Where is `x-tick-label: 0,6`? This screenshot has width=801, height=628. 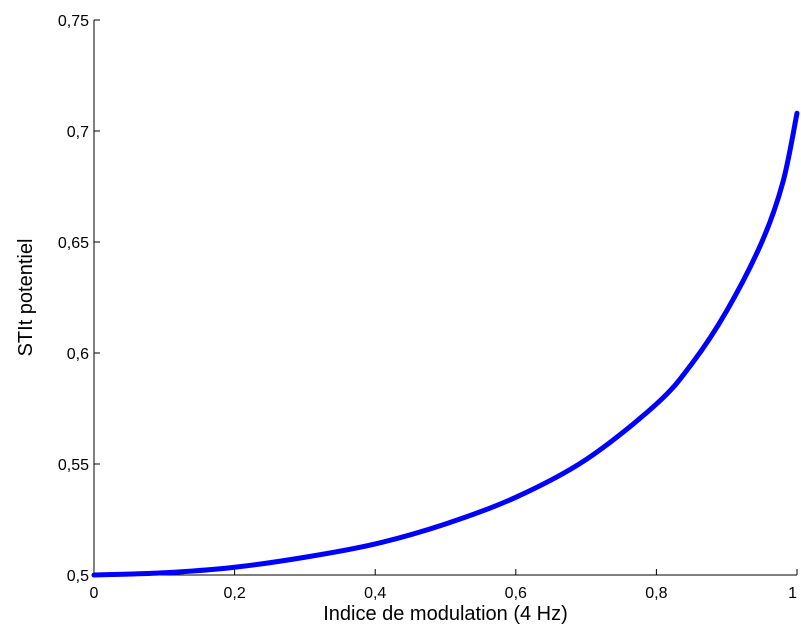
x-tick-label: 0,6 is located at coordinates (516, 593).